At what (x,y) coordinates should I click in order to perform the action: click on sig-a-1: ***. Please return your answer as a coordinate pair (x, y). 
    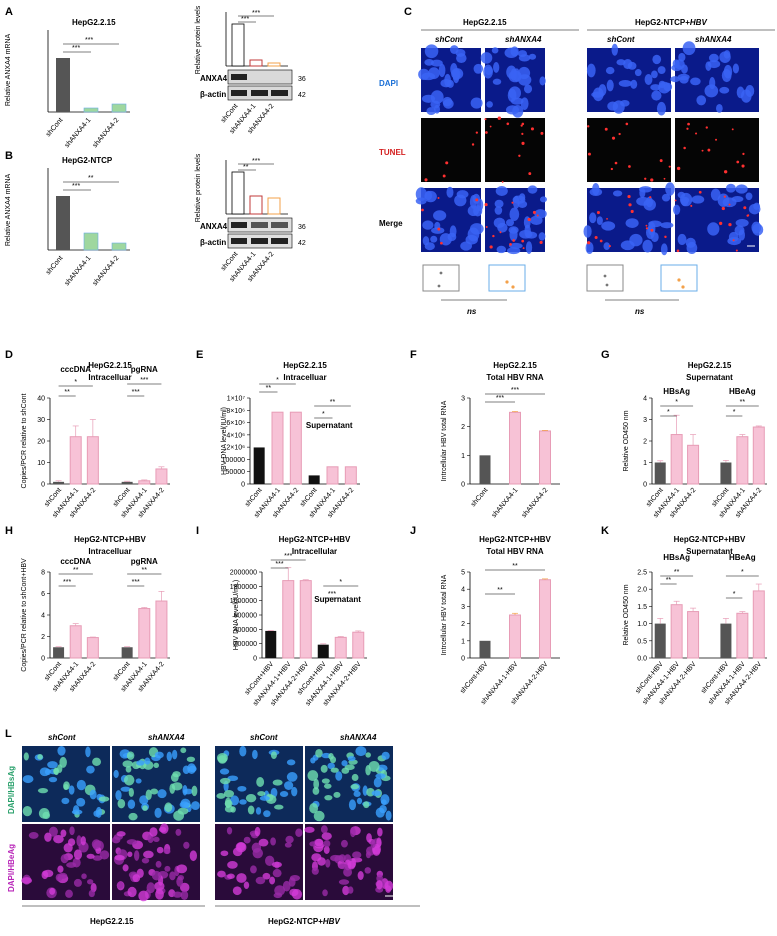
    Looking at the image, I should click on (76, 48).